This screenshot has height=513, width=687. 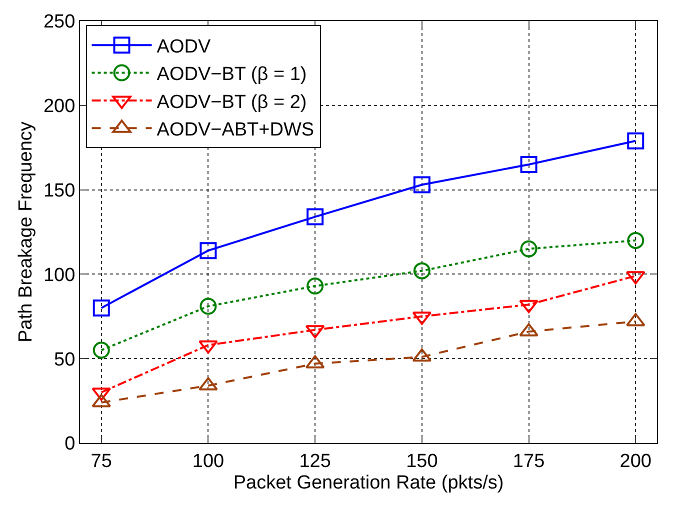 I want to click on y-tick-label: 50, so click(x=65, y=359).